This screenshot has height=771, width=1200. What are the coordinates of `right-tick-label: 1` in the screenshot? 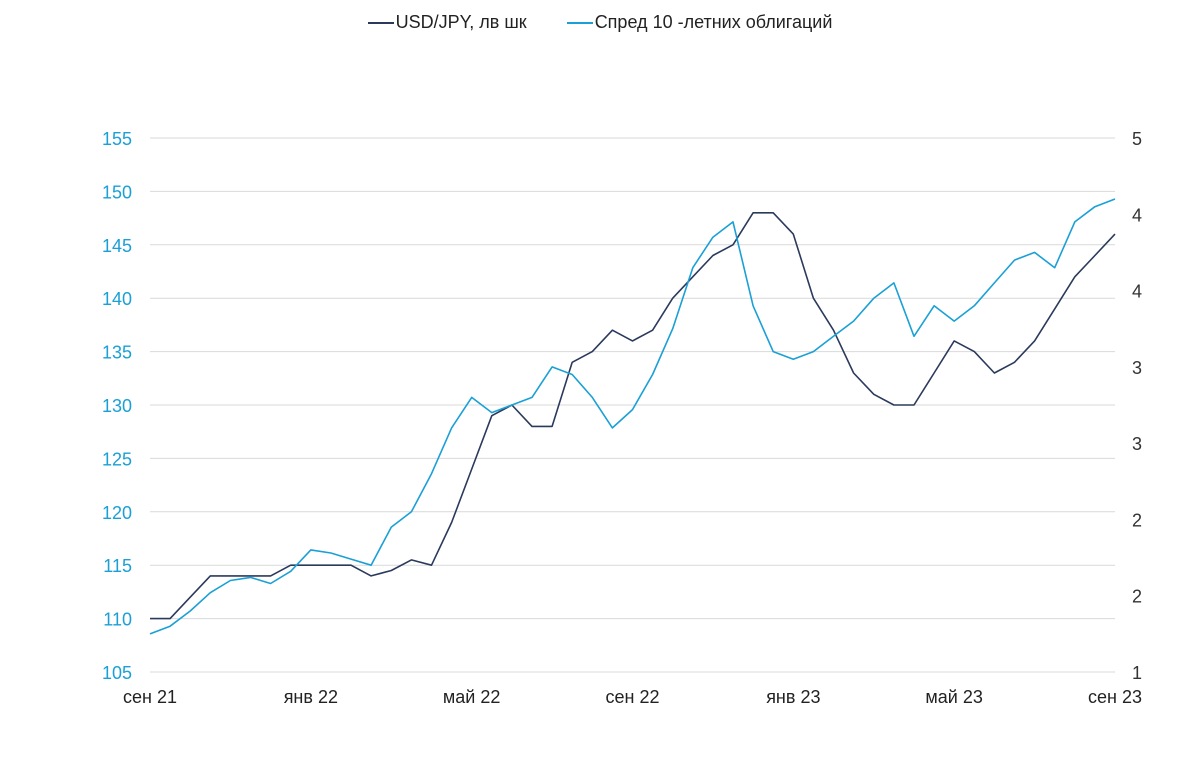 It's located at (1137, 673).